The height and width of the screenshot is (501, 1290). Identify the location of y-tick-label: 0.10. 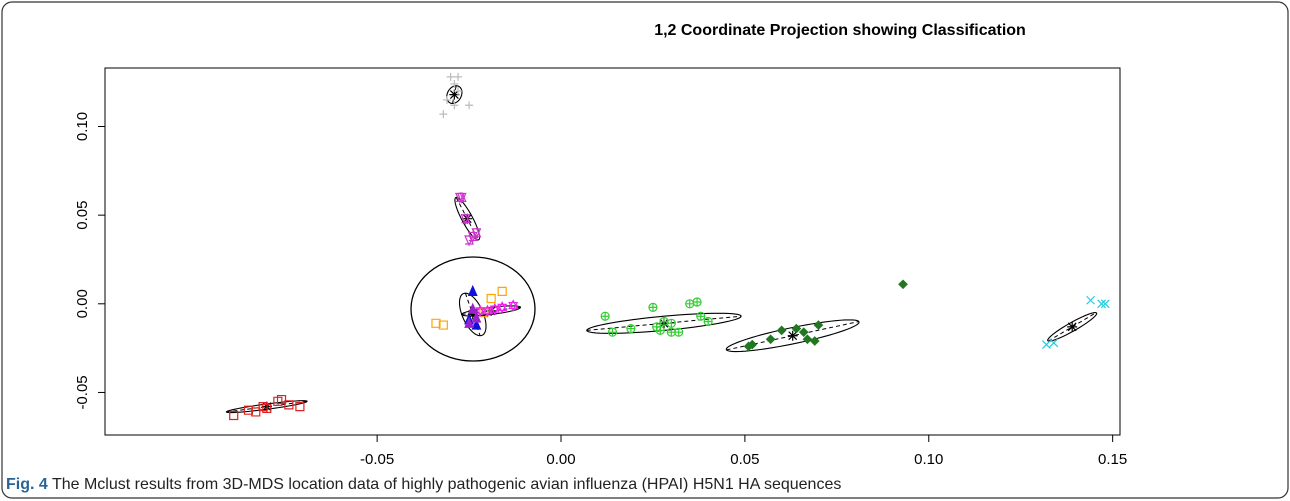
(82, 126).